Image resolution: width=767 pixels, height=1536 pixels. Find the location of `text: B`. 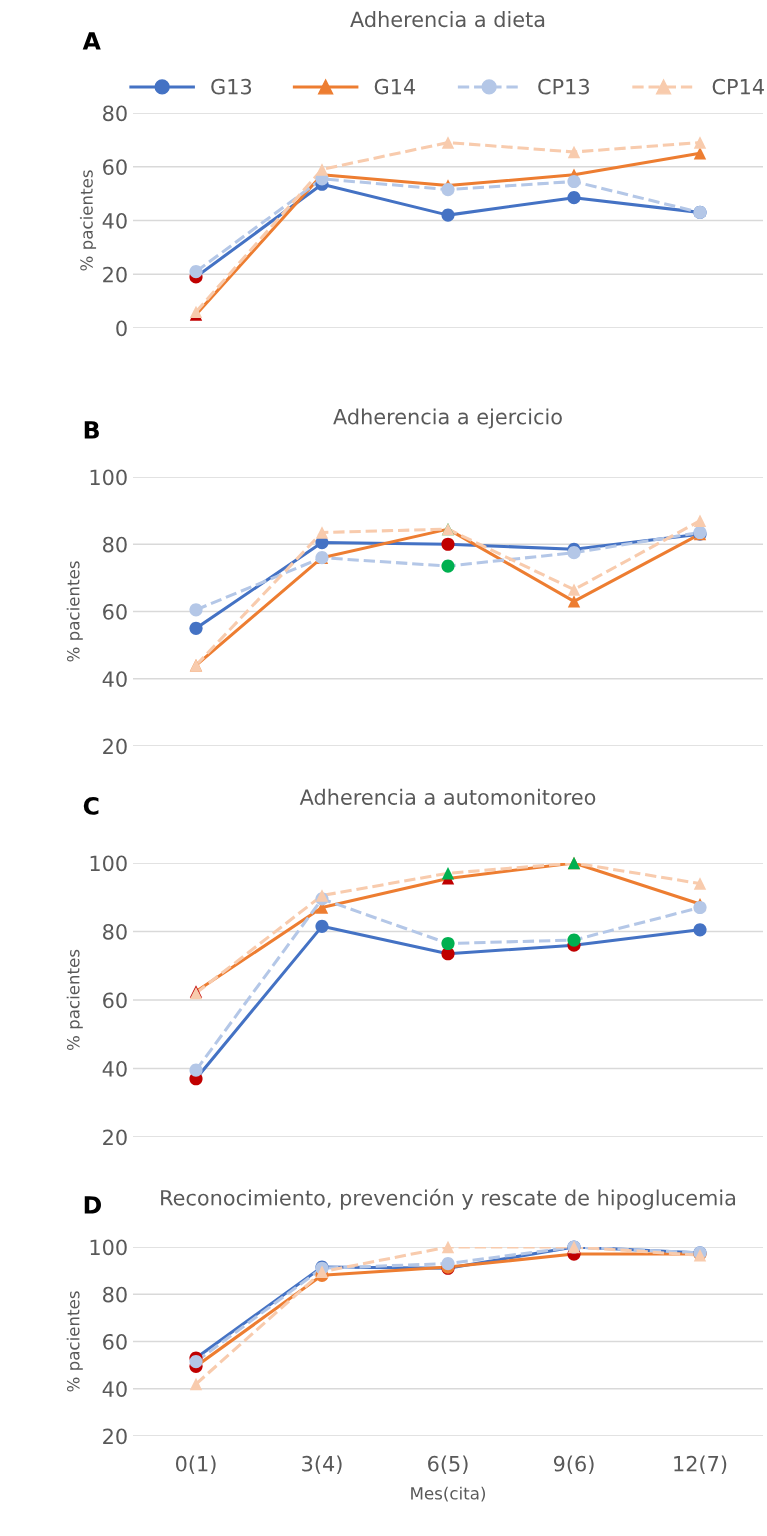

text: B is located at coordinates (91, 430).